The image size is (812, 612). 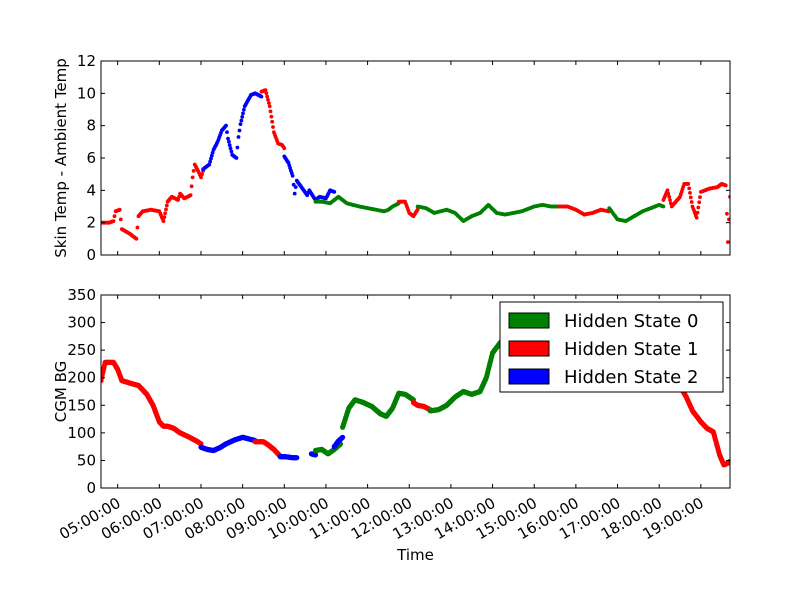 I want to click on y-axis-label: Skin Temp - Ambient Temp, so click(x=61, y=158).